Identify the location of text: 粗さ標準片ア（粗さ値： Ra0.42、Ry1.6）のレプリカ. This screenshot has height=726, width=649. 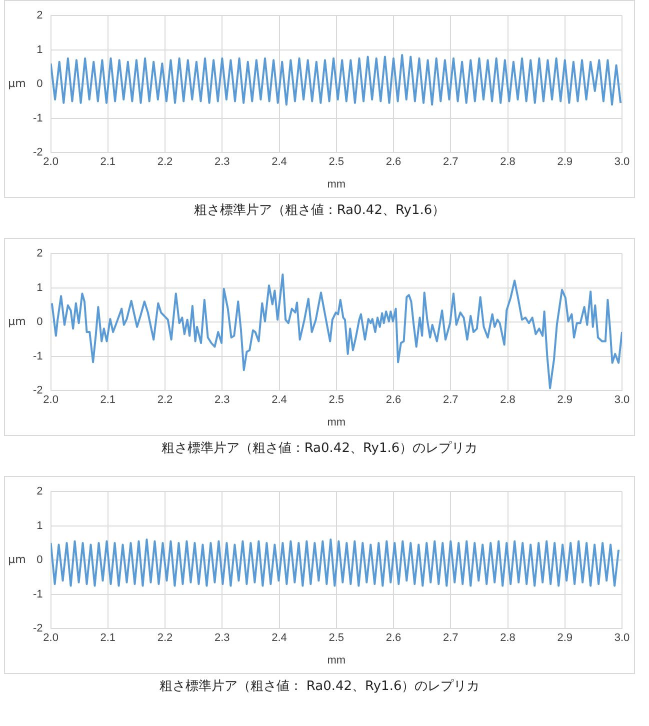
(319, 687).